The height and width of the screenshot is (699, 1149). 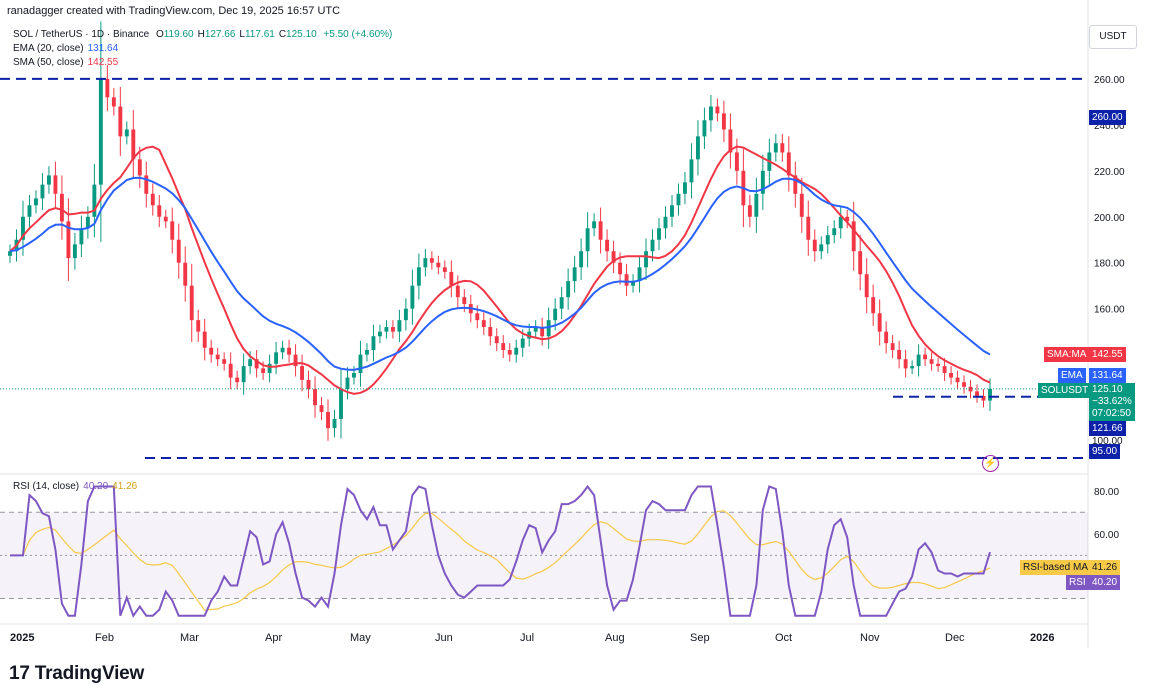 What do you see at coordinates (1107, 428) in the screenshot?
I see `support-mid-tag: 121.66` at bounding box center [1107, 428].